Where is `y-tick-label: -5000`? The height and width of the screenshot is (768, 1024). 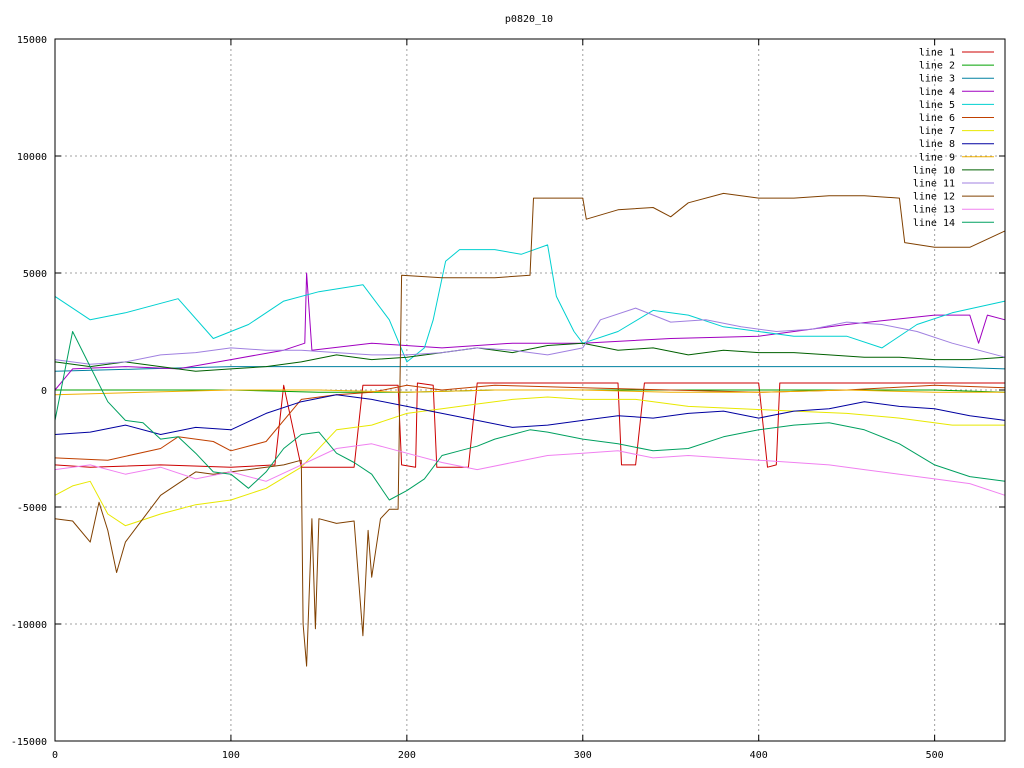
y-tick-label: -5000 is located at coordinates (32, 508).